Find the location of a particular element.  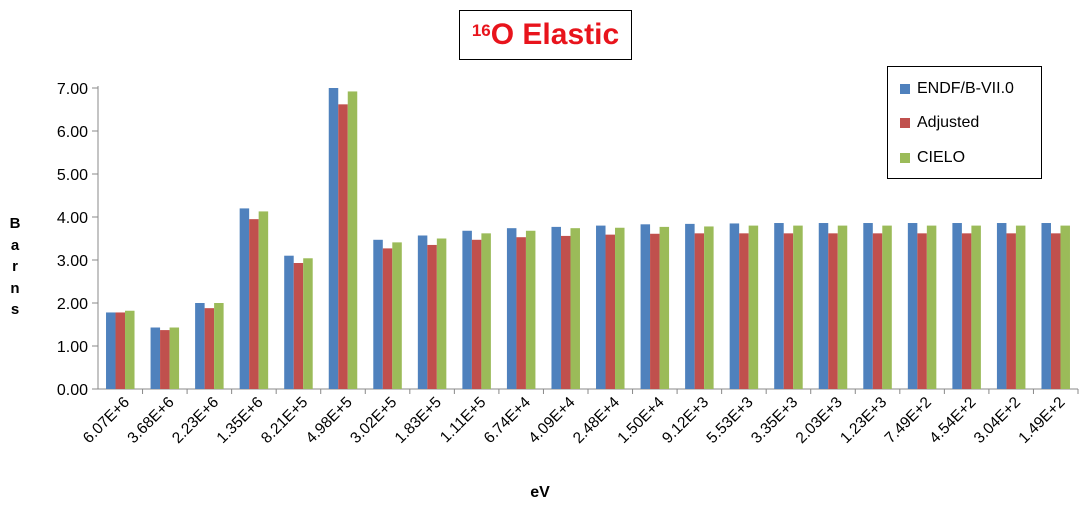

legend-label-endf: ENDF/B-VII.0 is located at coordinates (965, 88).